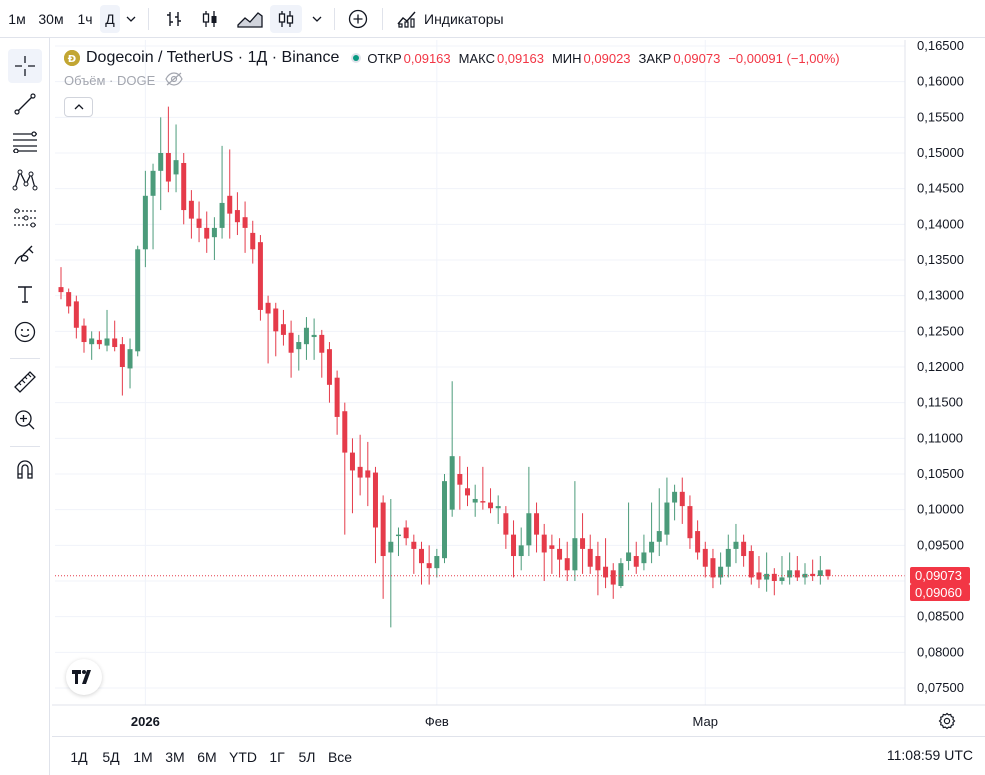 Image resolution: width=985 pixels, height=775 pixels. Describe the element at coordinates (25, 470) in the screenshot. I see `magnet-icon` at that location.